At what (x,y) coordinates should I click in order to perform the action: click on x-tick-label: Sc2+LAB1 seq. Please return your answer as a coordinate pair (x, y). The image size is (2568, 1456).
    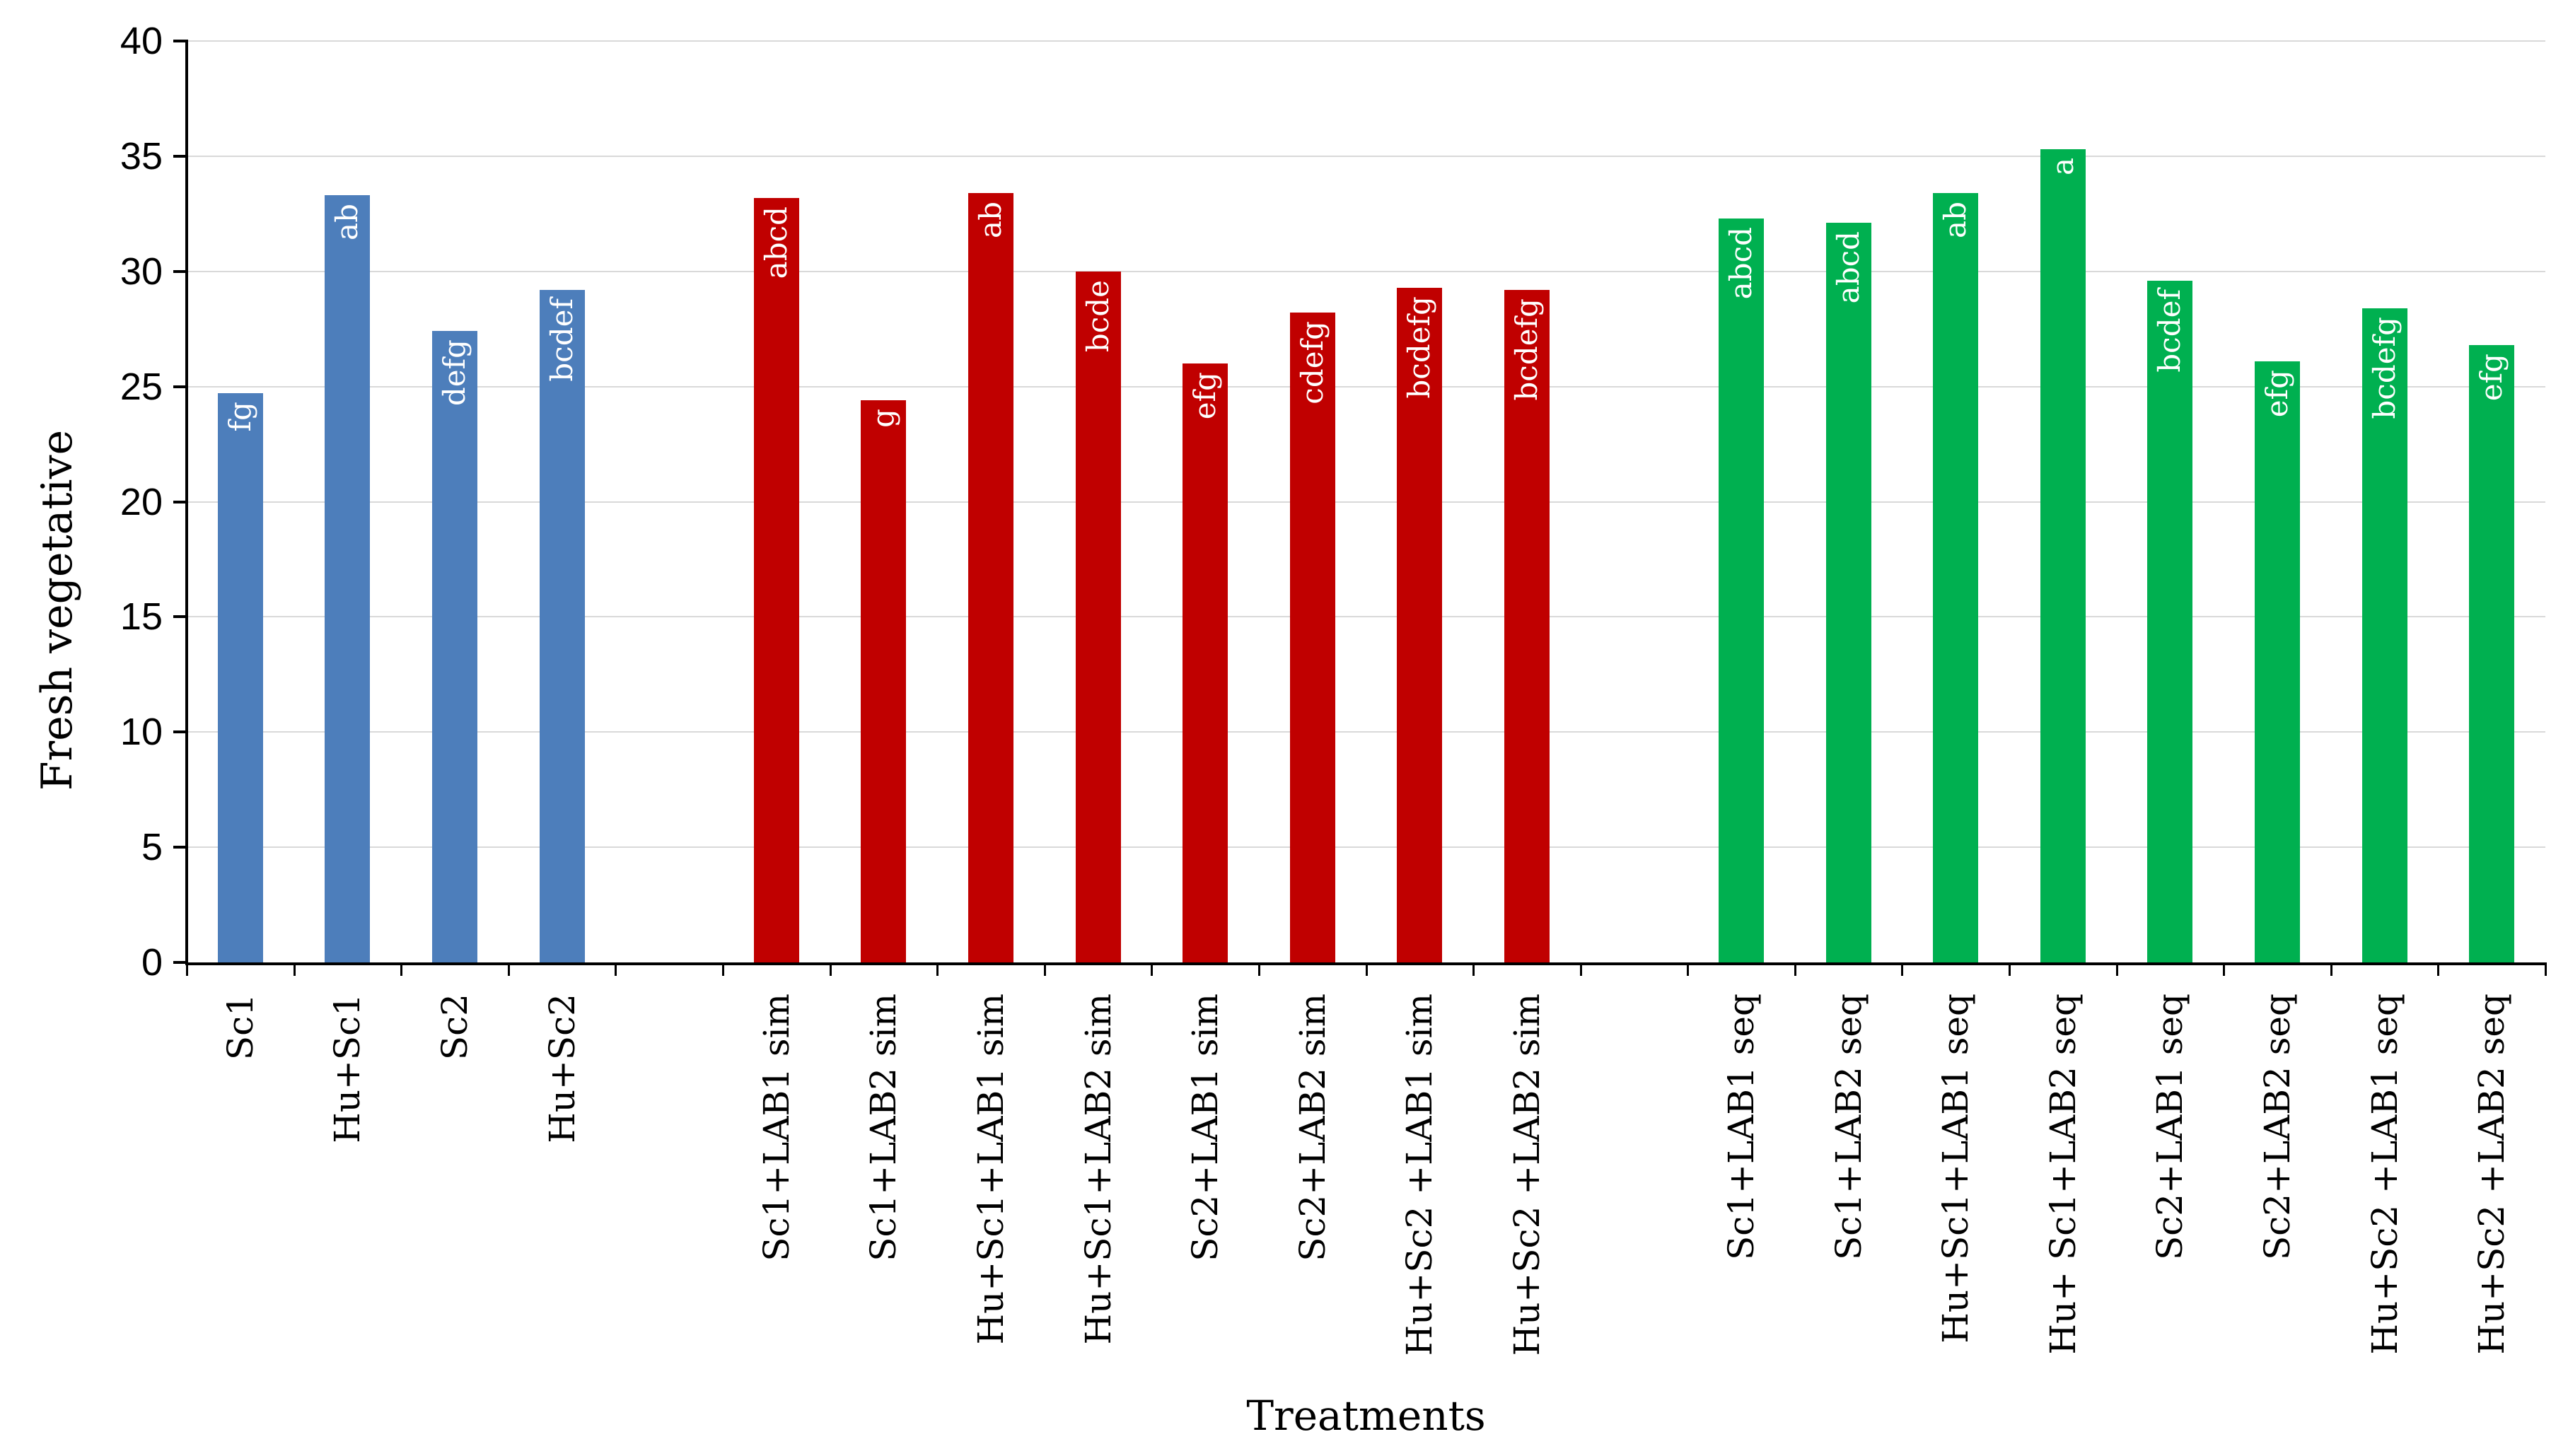
    Looking at the image, I should click on (2169, 1127).